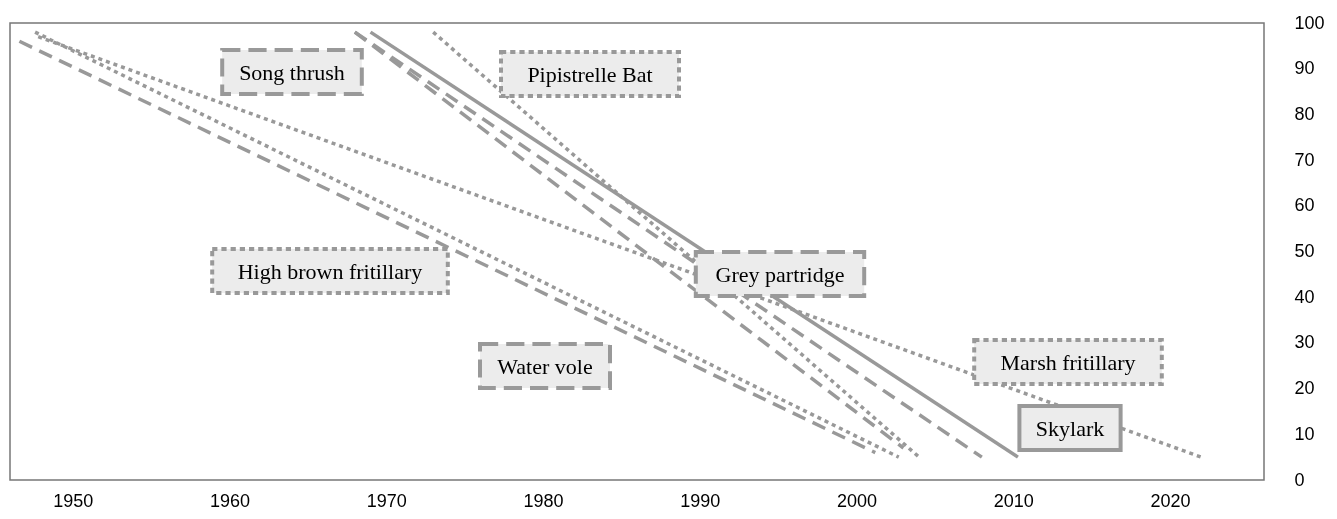 The height and width of the screenshot is (519, 1337). What do you see at coordinates (590, 74) in the screenshot?
I see `series-label: Pipistrelle Bat` at bounding box center [590, 74].